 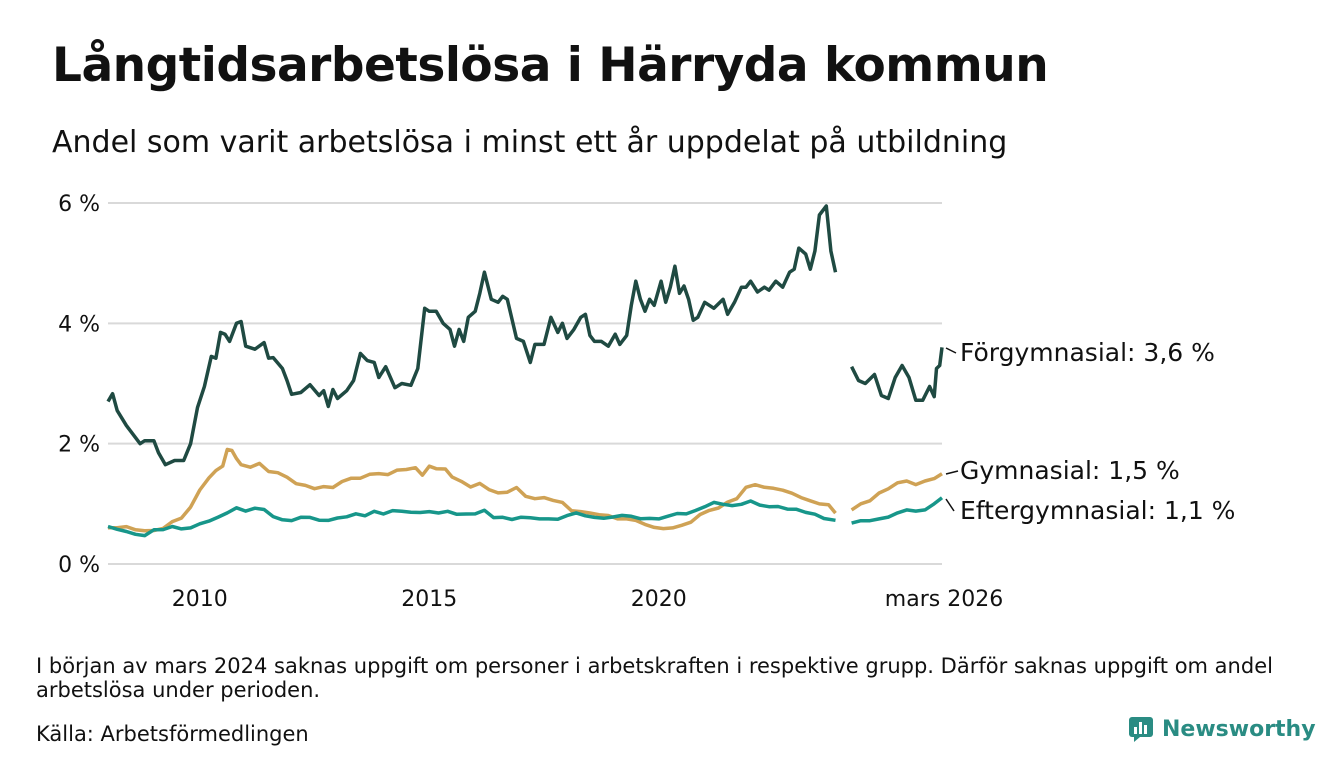 What do you see at coordinates (1070, 470) in the screenshot?
I see `end-label-gymnasial: Gymnasial: 1,5 %` at bounding box center [1070, 470].